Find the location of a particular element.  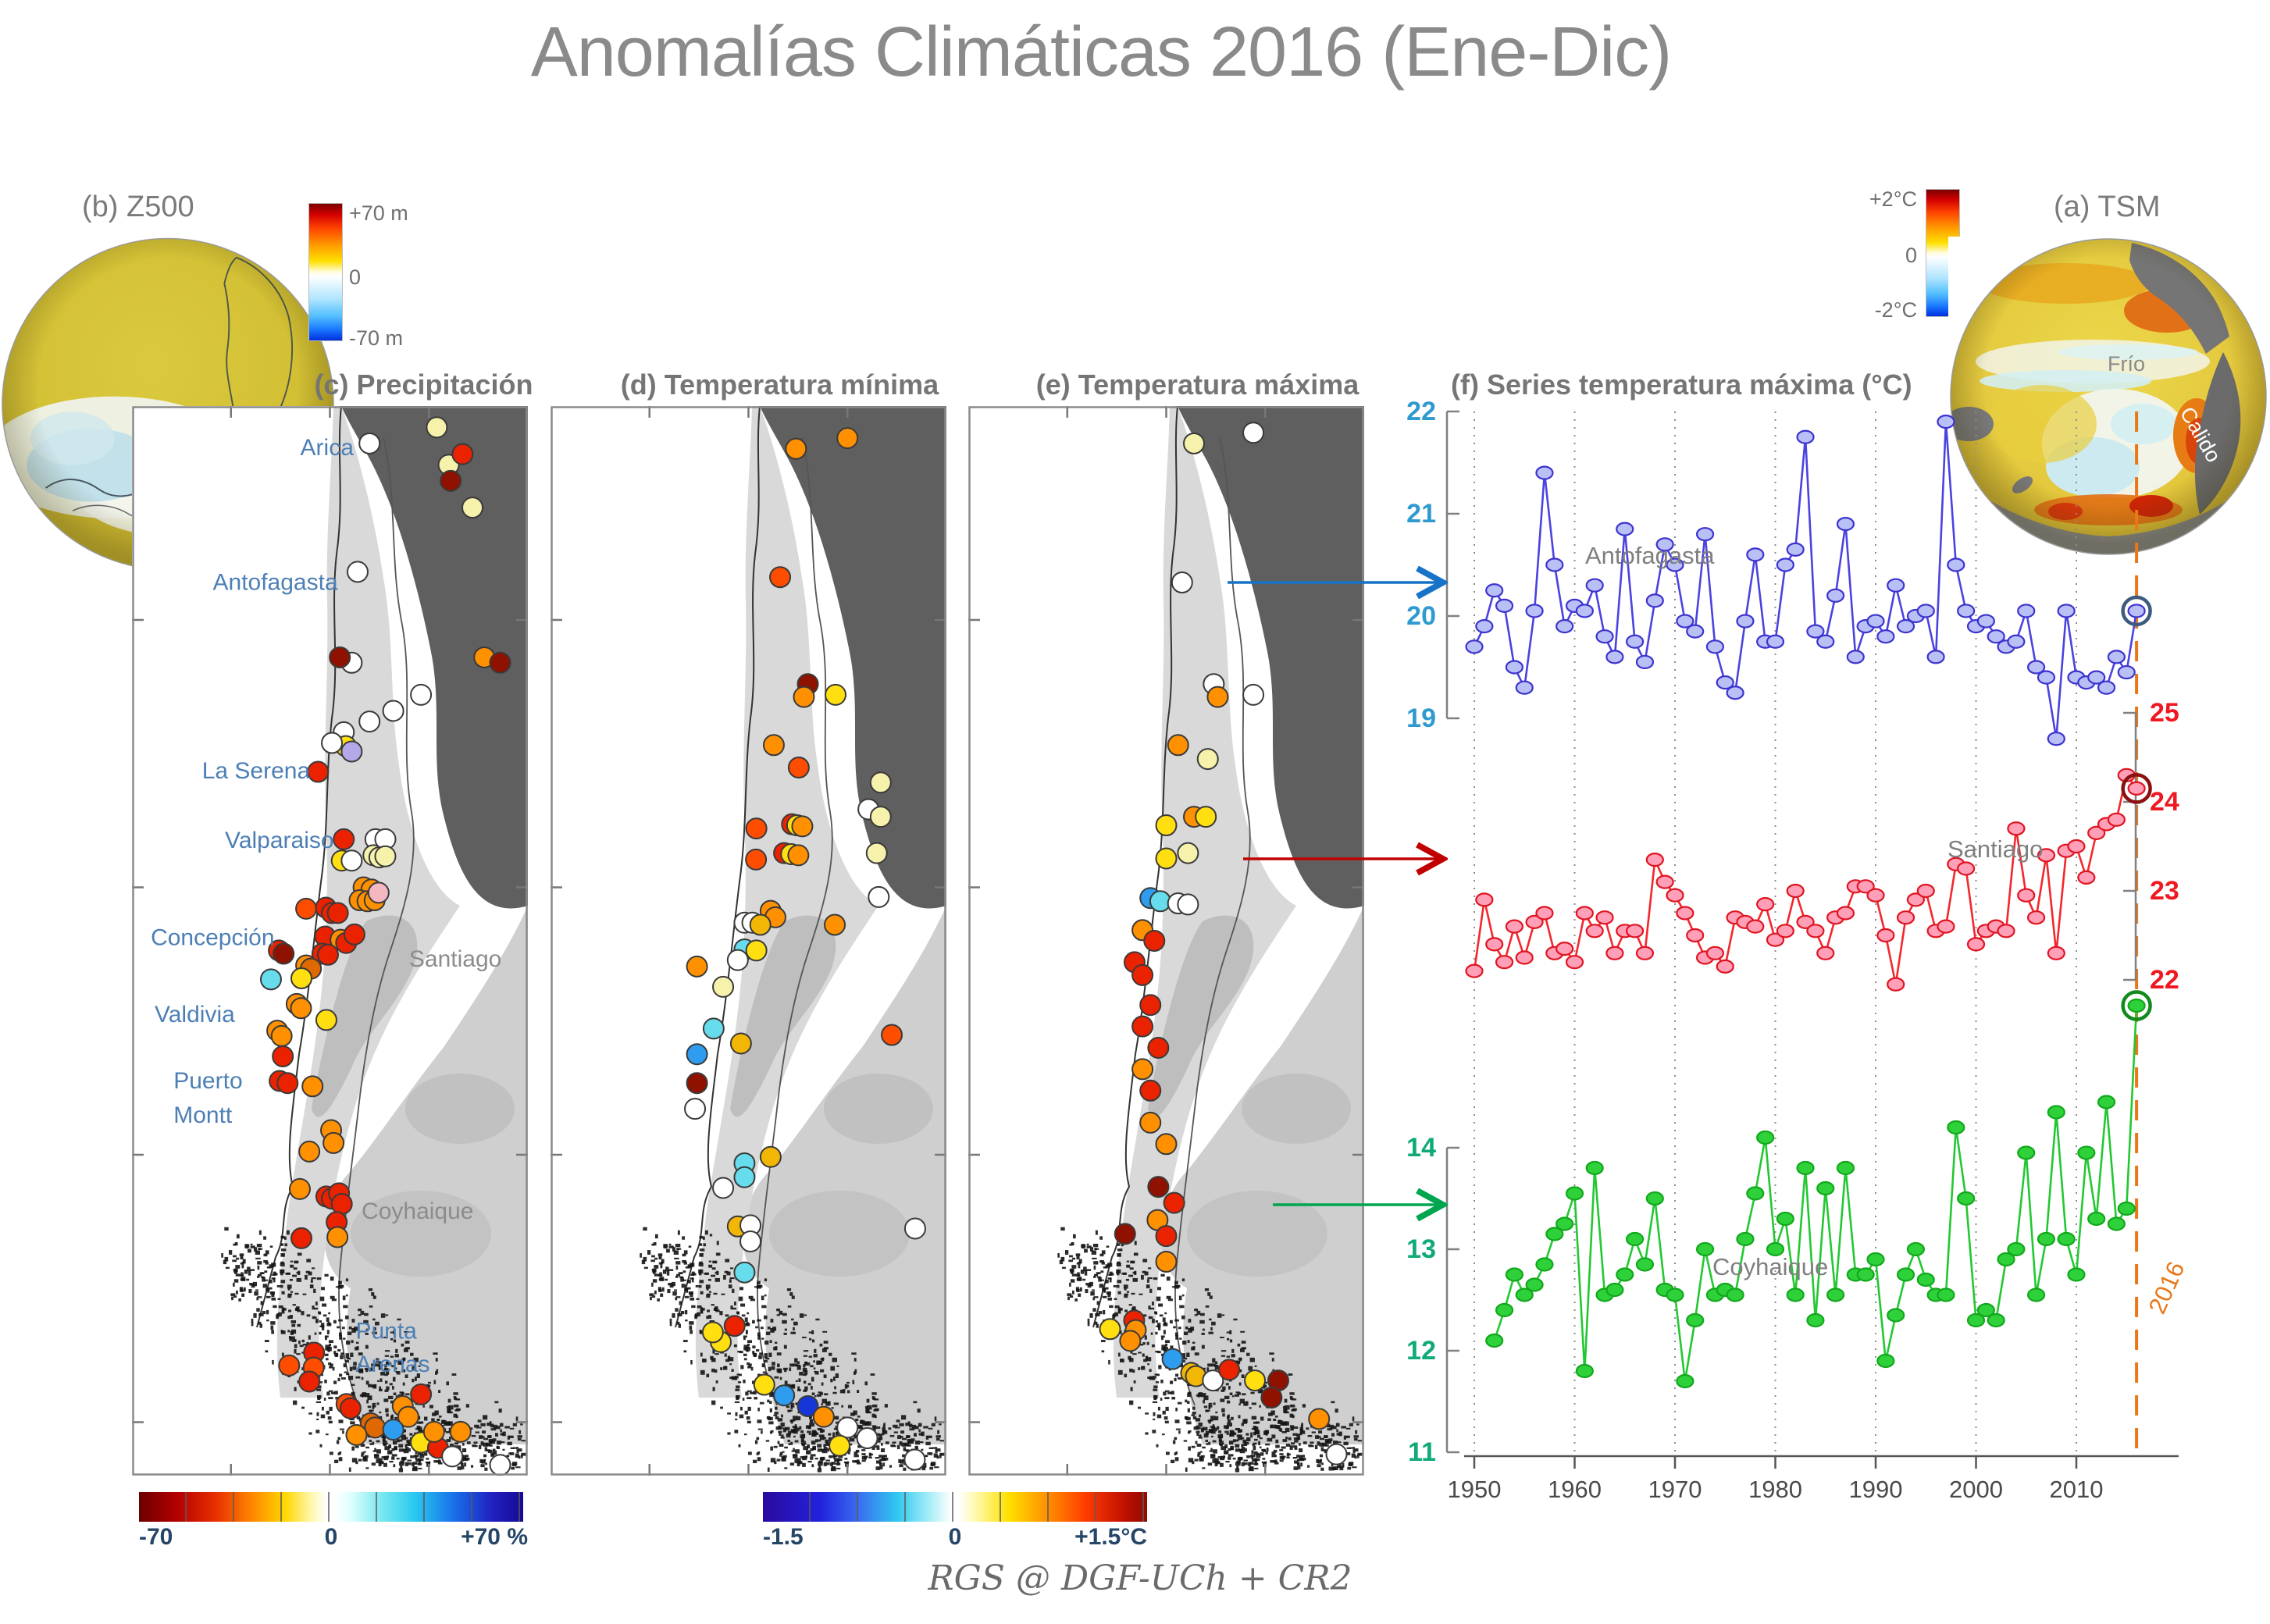

svg-text: 14 is located at coordinates (1421, 1148).